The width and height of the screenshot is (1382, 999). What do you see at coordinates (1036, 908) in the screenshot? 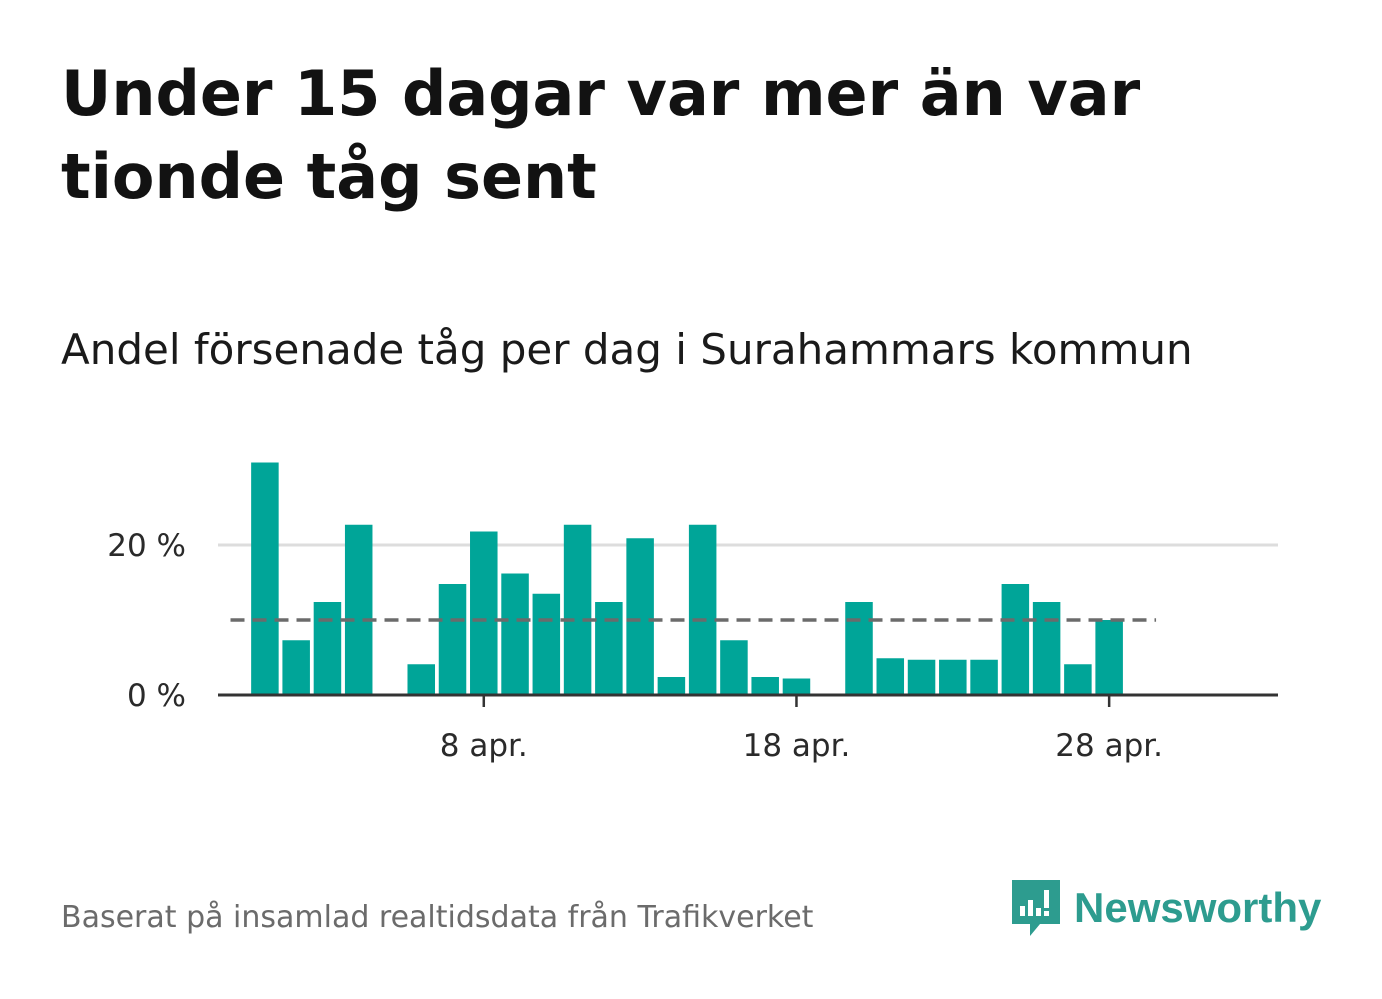
I see `newsworthy-logo-icon` at bounding box center [1036, 908].